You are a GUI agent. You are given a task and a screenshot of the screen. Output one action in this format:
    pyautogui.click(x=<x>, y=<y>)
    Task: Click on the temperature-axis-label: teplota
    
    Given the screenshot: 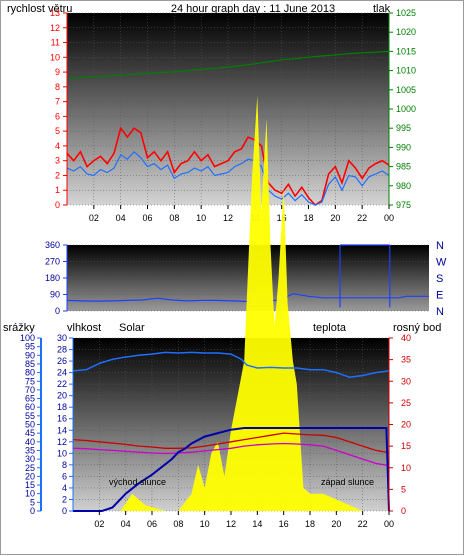 What is the action you would take?
    pyautogui.click(x=330, y=328)
    